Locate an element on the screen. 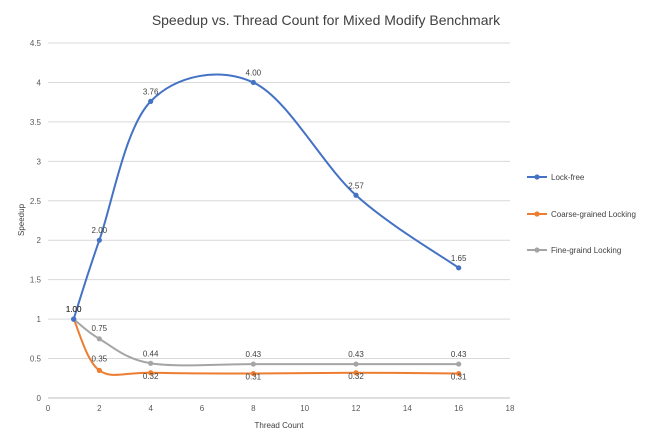 The width and height of the screenshot is (653, 445). x-tick-label: 4 is located at coordinates (150, 408).